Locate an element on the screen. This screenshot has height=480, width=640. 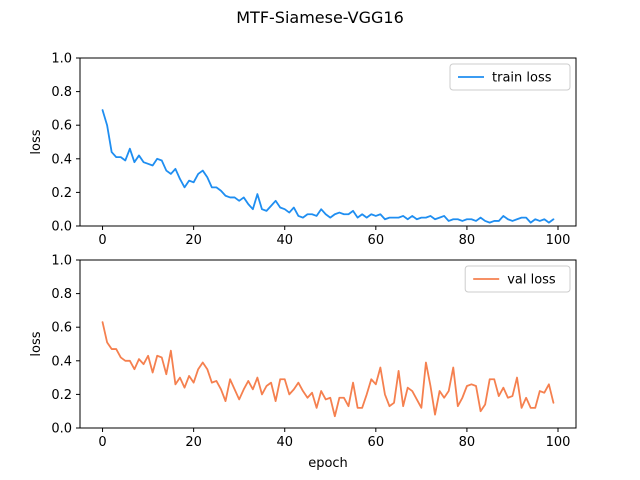
legend: val loss is located at coordinates (517, 279).